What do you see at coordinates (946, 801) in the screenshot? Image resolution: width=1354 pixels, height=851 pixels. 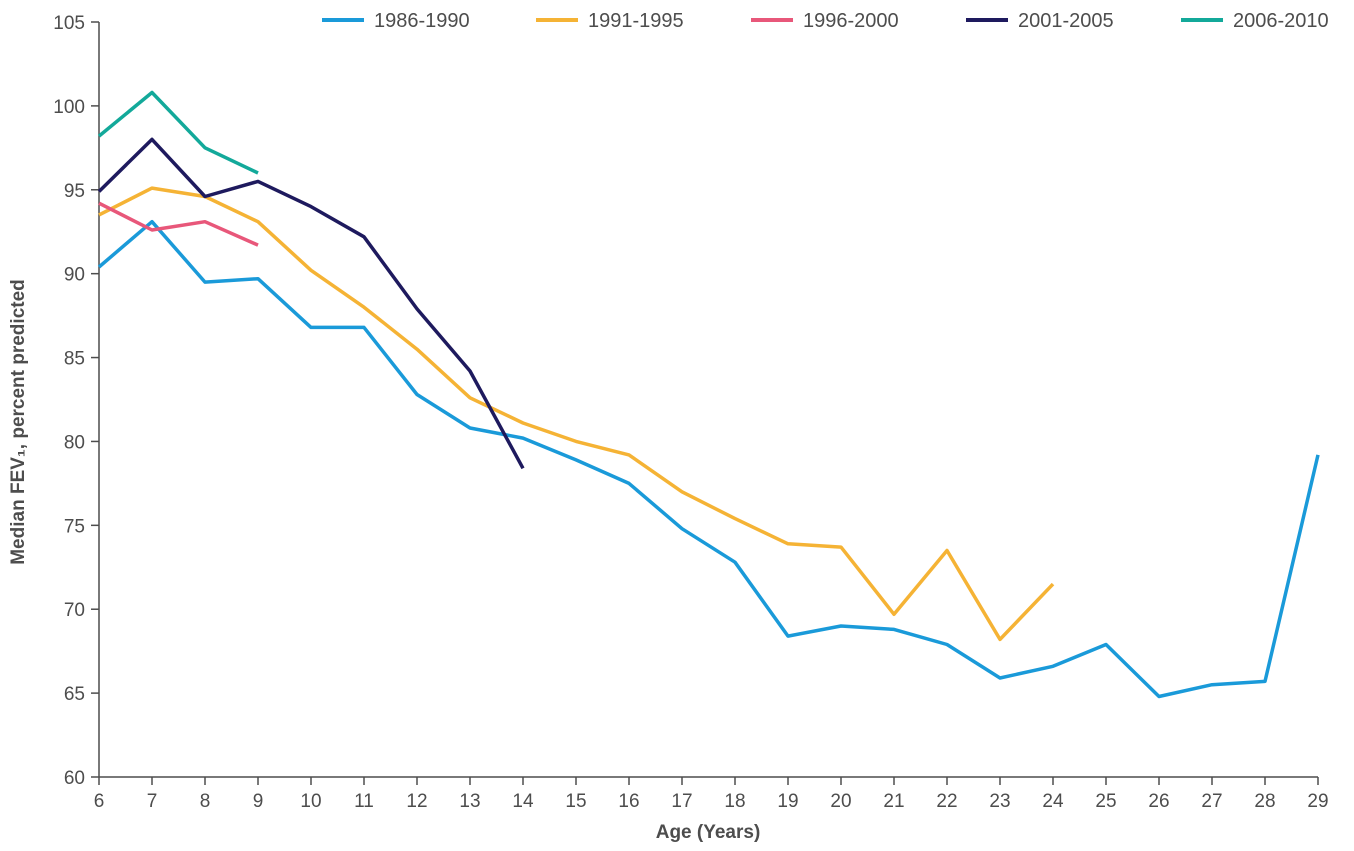 I see `x-tick-label: 22` at bounding box center [946, 801].